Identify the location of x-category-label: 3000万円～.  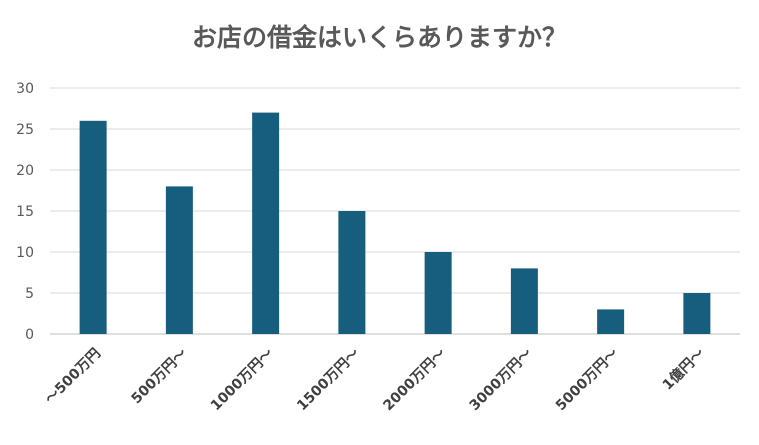
(501, 380).